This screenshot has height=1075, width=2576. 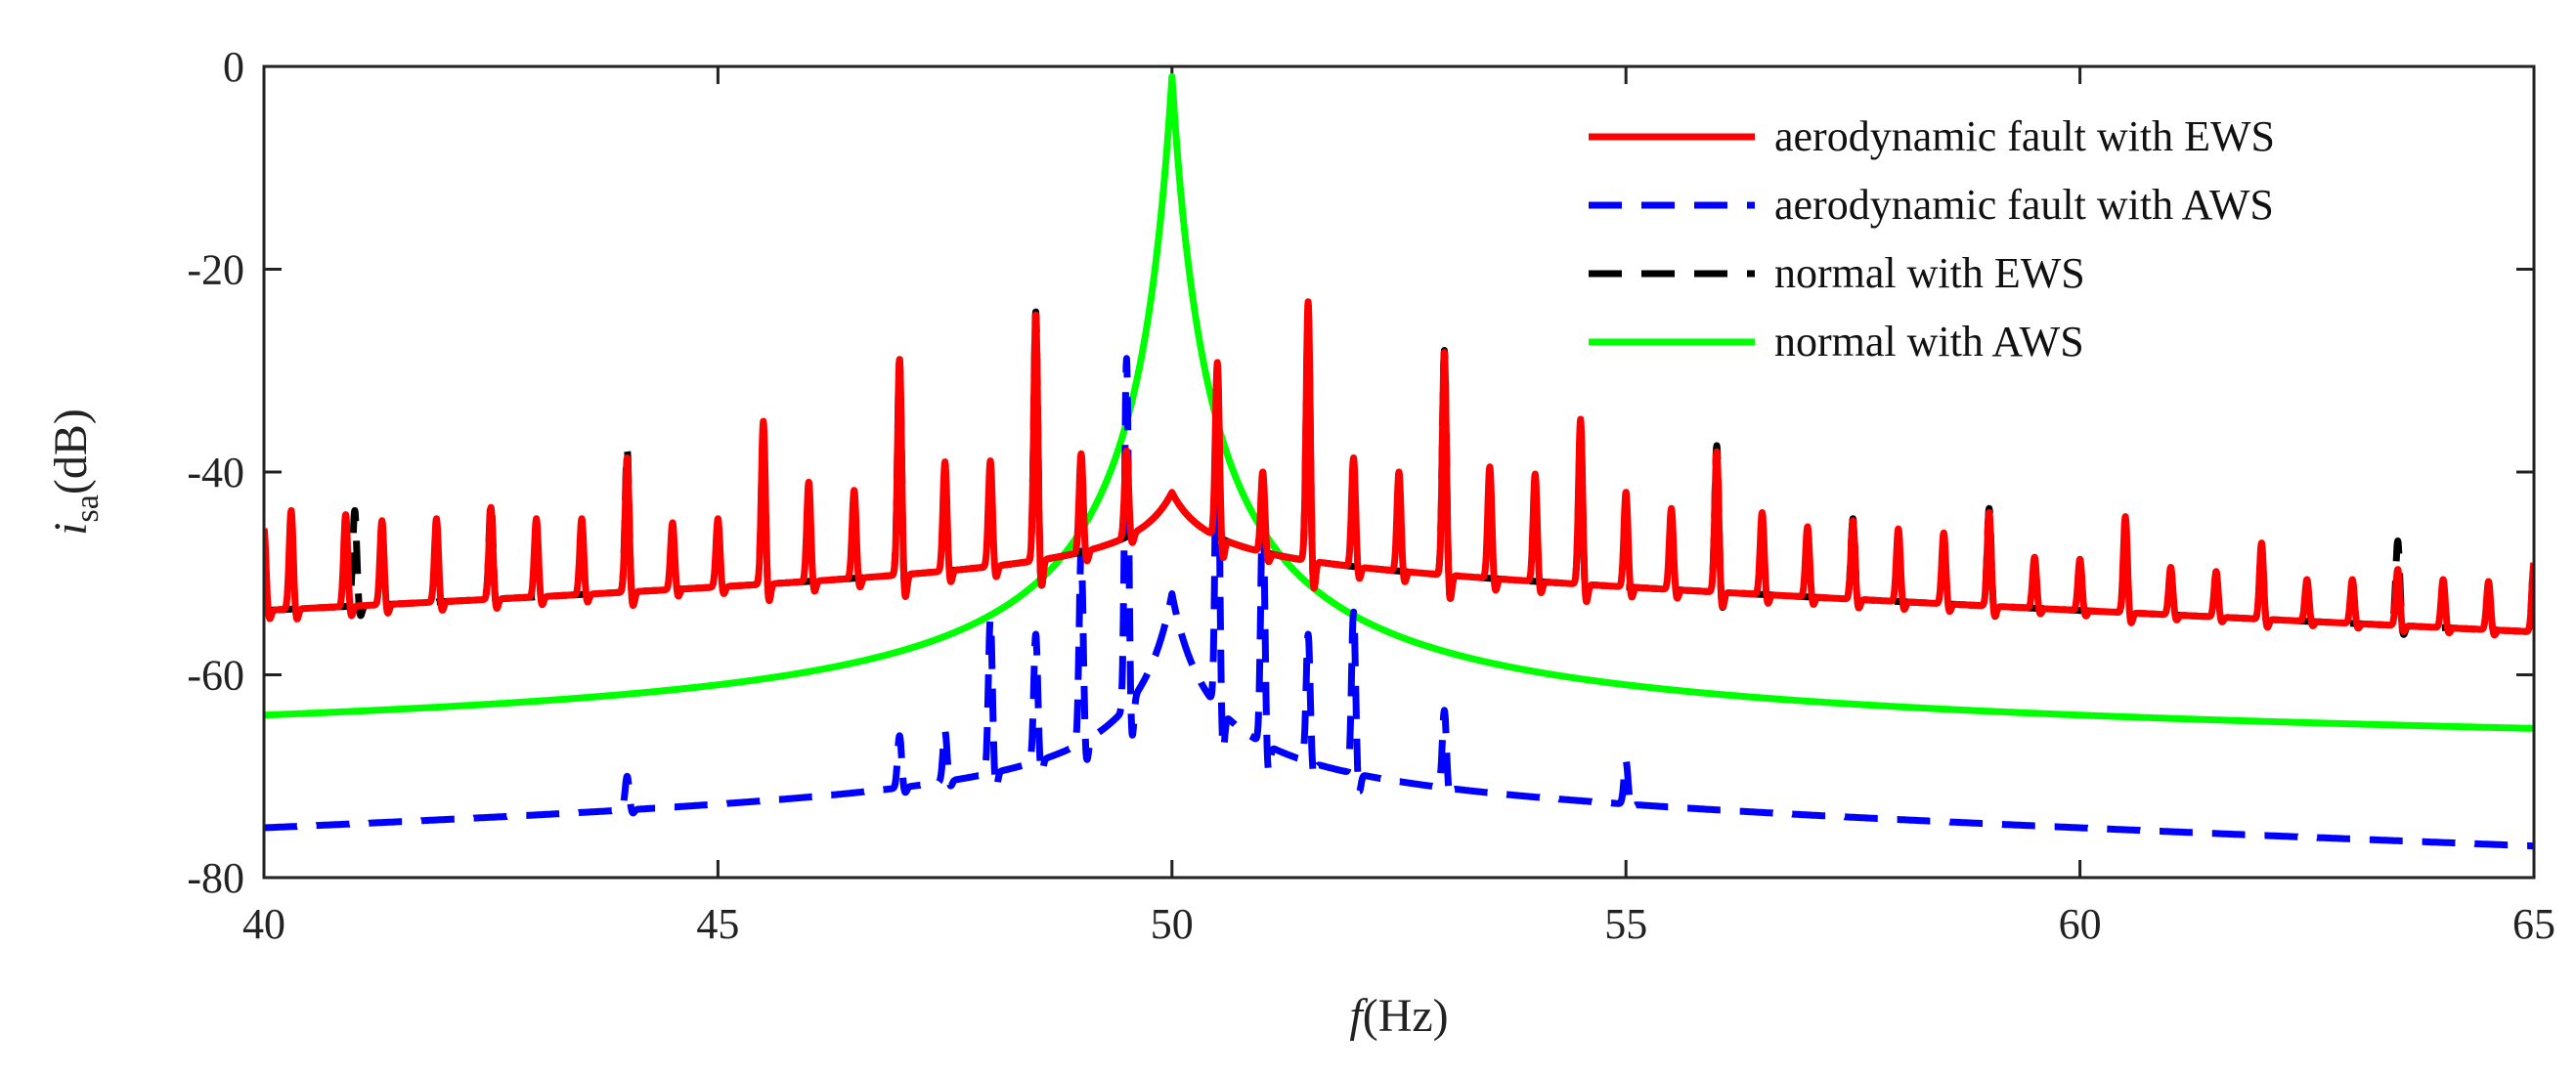 What do you see at coordinates (216, 878) in the screenshot?
I see `y-tick-label: -80` at bounding box center [216, 878].